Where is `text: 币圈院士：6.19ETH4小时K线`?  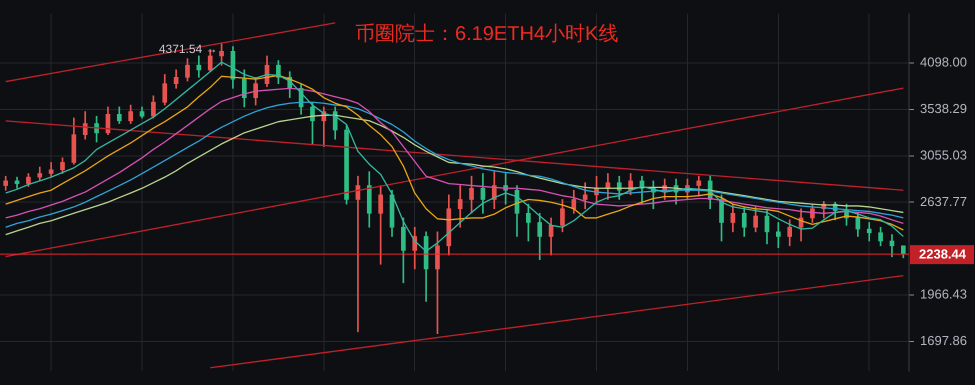
text: 币圈院士：6.19ETH4小时K线 is located at coordinates (486, 34).